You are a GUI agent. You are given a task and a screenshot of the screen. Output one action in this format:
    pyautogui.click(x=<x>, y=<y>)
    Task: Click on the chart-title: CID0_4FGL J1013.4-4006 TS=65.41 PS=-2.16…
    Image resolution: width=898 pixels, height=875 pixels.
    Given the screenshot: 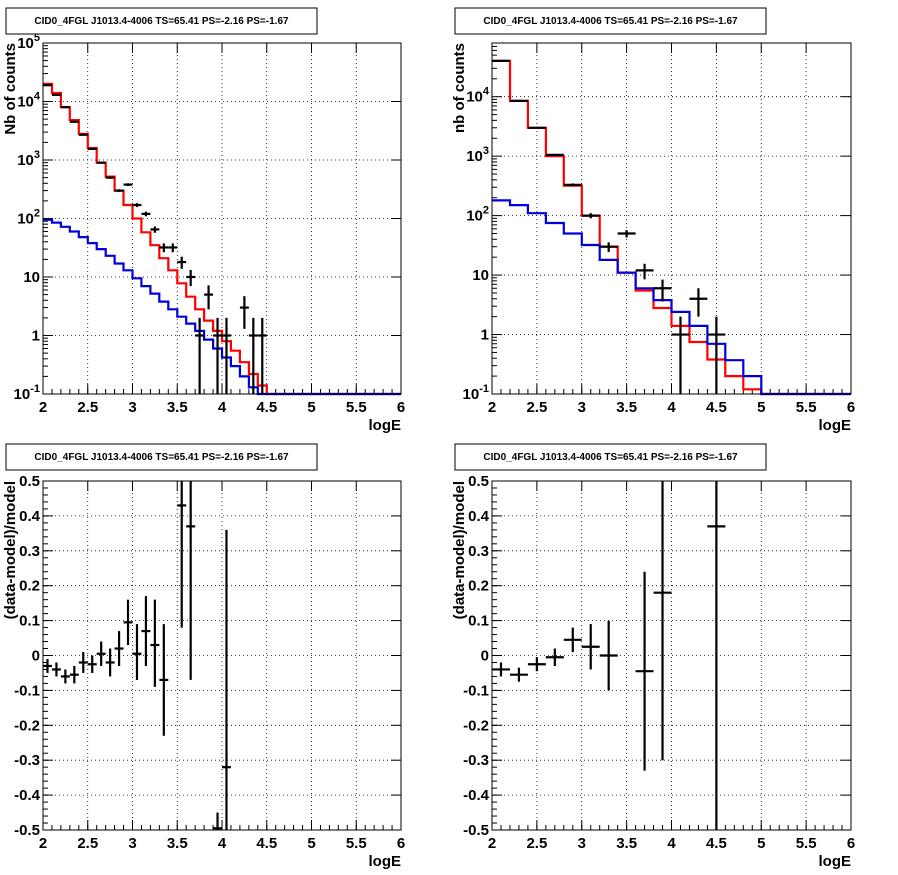 What is the action you would take?
    pyautogui.click(x=610, y=21)
    